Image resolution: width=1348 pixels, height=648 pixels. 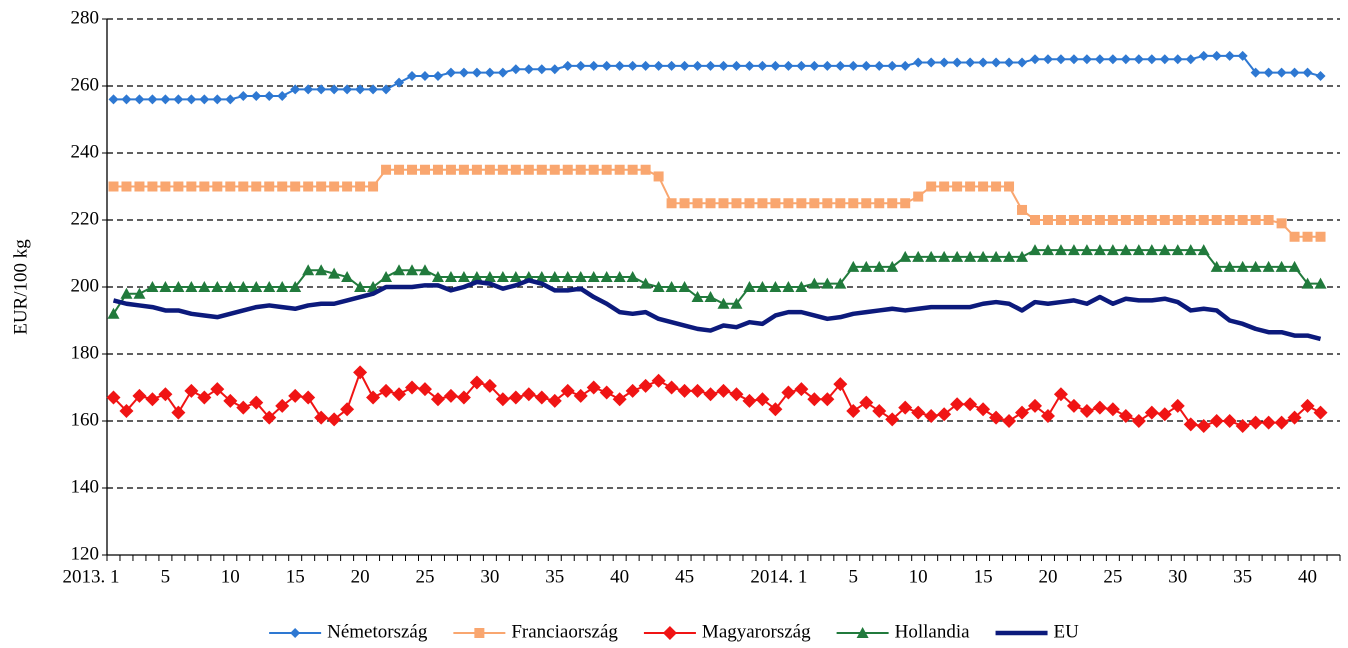 I want to click on x-tick-label: 40, so click(x=619, y=576).